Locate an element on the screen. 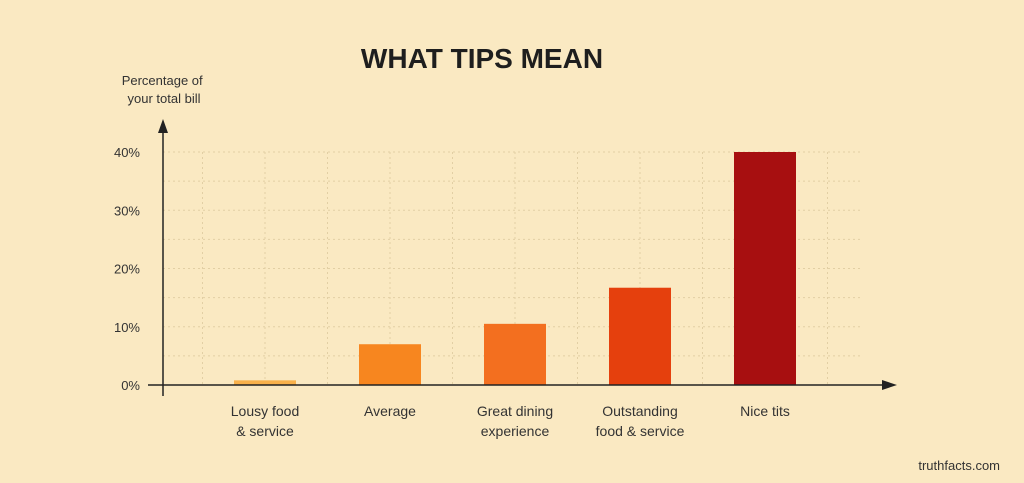 The image size is (1024, 483). y-axis-label-line-1: Percentage of is located at coordinates (162, 80).